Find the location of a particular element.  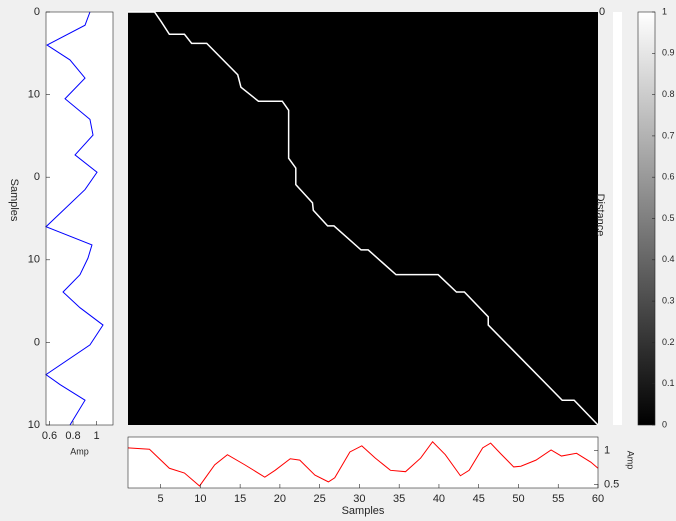

y-tick-label: 0.6 is located at coordinates (668, 177).